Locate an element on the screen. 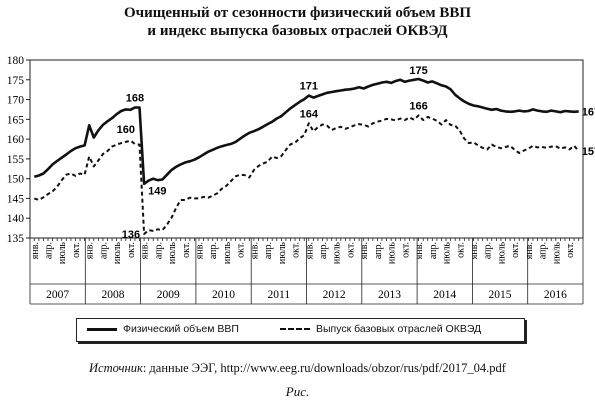 The width and height of the screenshot is (595, 404). x-tick-label-year: 2015 is located at coordinates (500, 295).